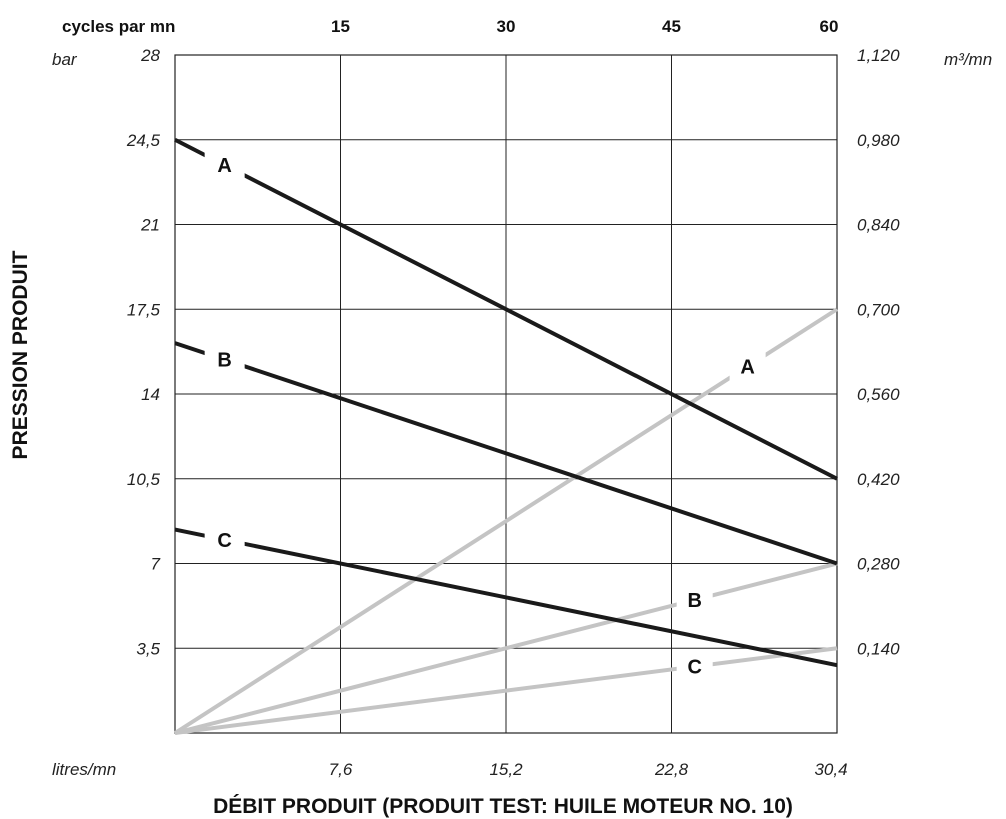  What do you see at coordinates (341, 769) in the screenshot?
I see `x-tick-label: 7,6` at bounding box center [341, 769].